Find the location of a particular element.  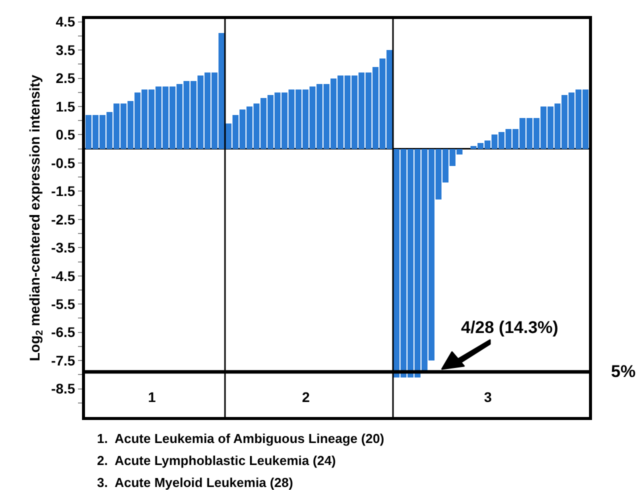

x-tick-label: 2 is located at coordinates (306, 397).